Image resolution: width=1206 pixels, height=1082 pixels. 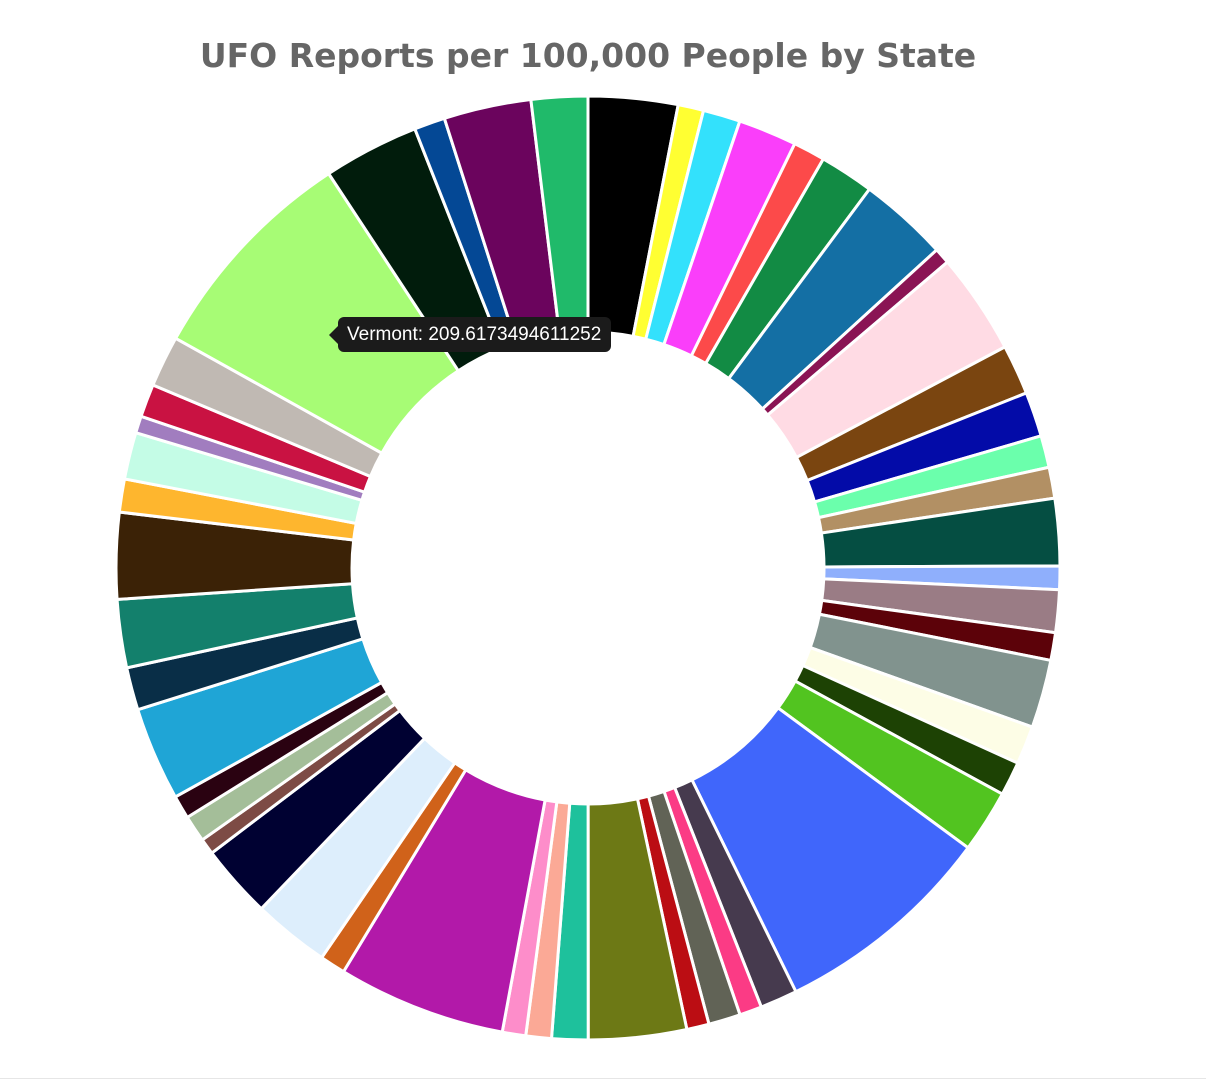 I want to click on slice-tooltip: Vermont: 209.6173494611252, so click(x=470, y=334).